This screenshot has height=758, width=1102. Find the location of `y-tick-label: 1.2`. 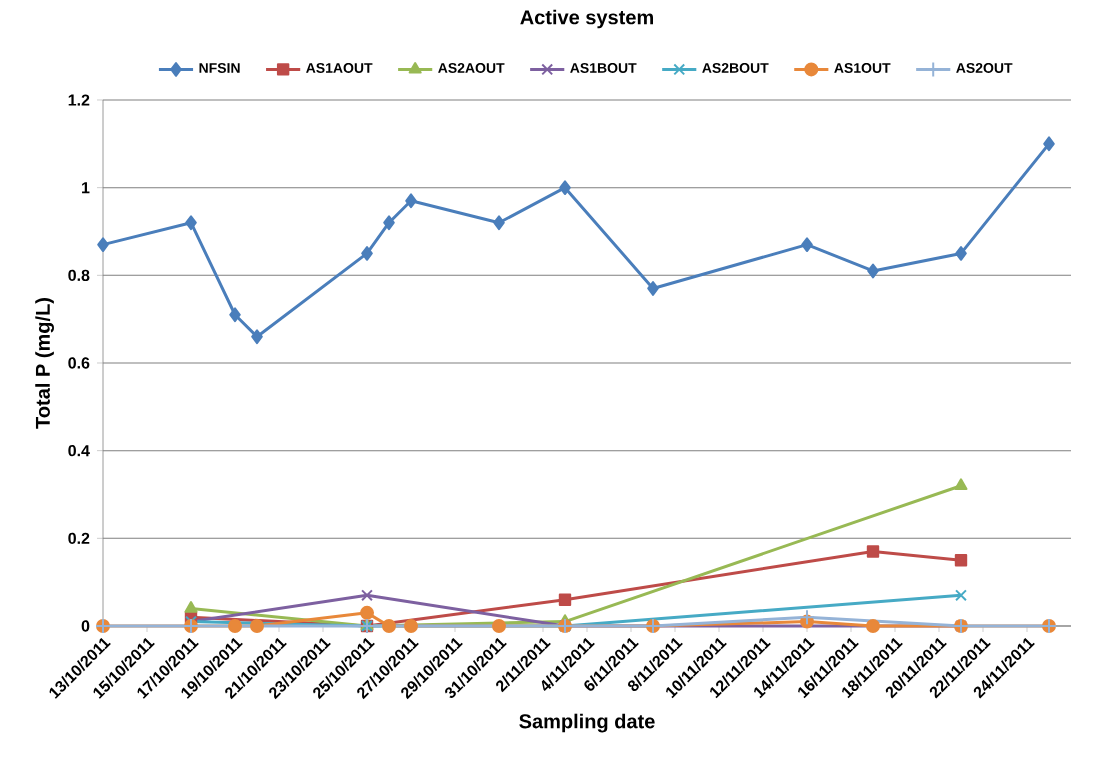

y-tick-label: 1.2 is located at coordinates (79, 100).